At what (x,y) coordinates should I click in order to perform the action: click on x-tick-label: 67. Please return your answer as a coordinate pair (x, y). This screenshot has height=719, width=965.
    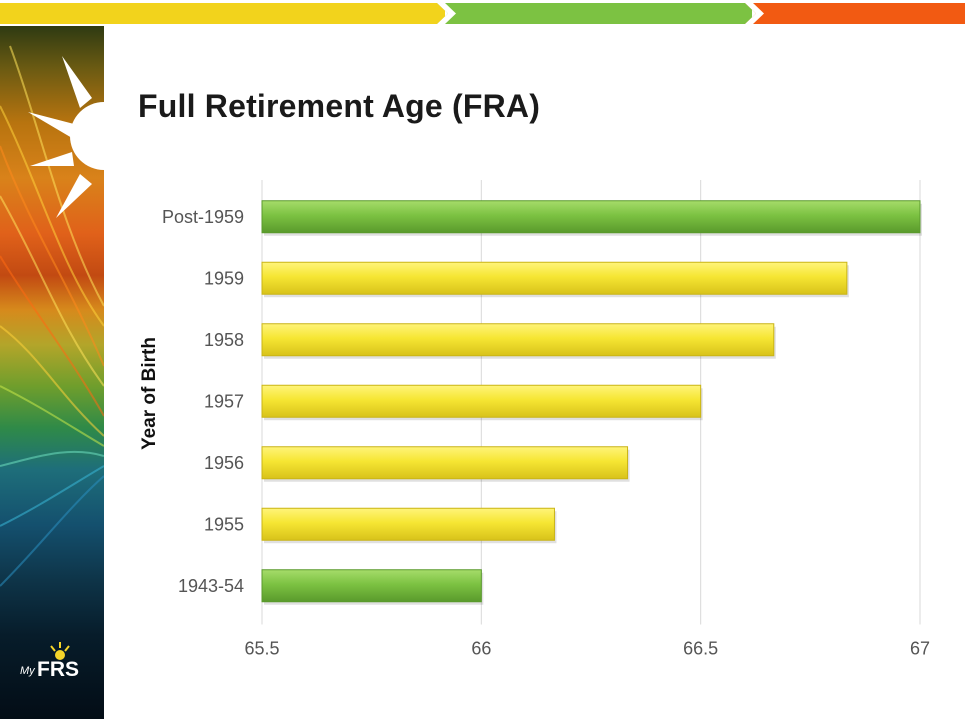
    Looking at the image, I should click on (920, 649).